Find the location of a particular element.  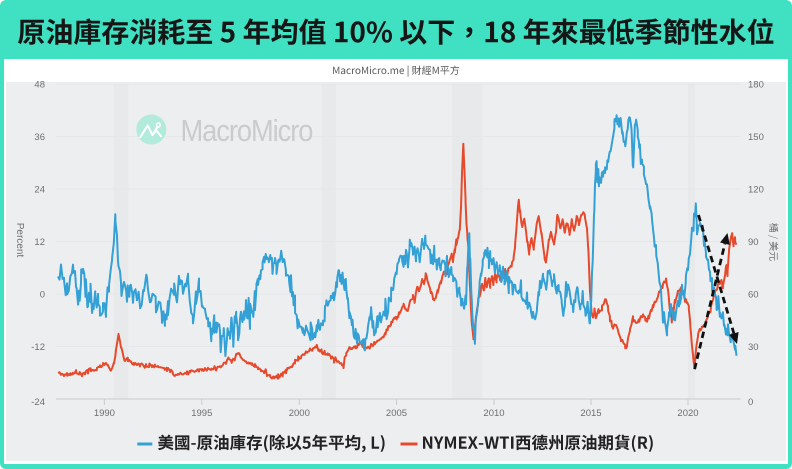

svg-text: 2015 is located at coordinates (590, 413).